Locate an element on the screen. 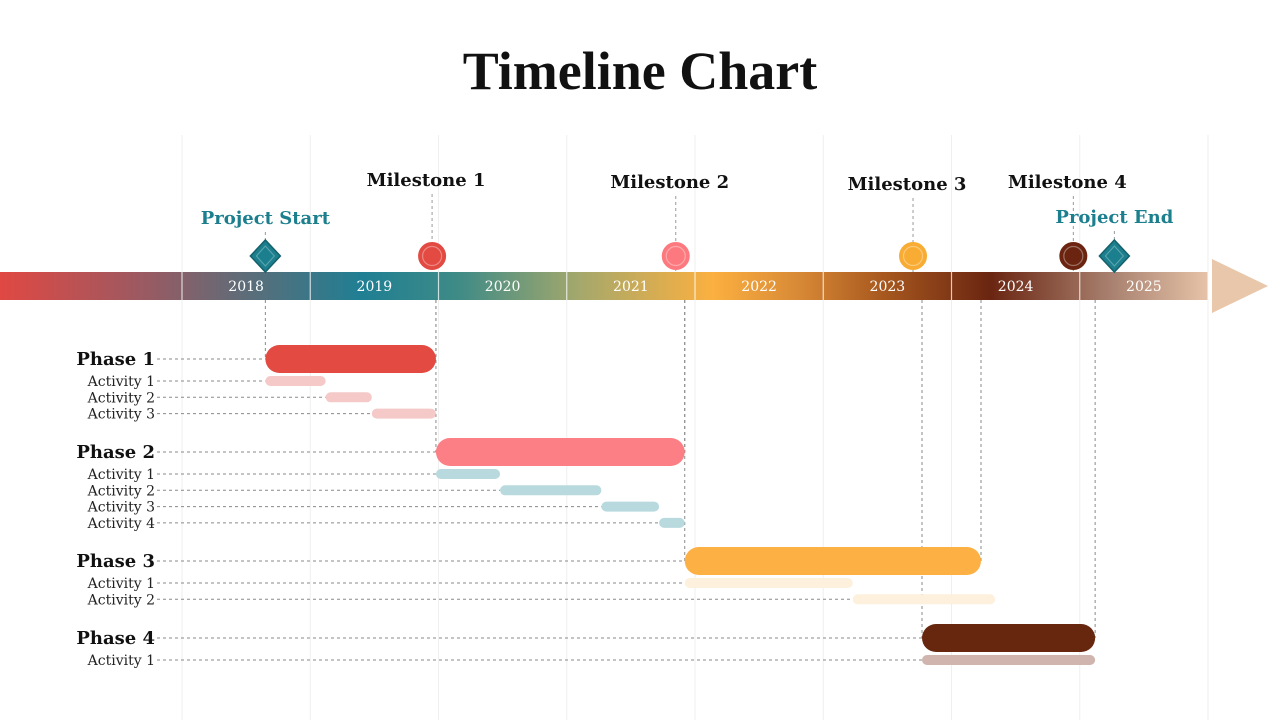  milestone-label: Milestone 3 is located at coordinates (907, 184).